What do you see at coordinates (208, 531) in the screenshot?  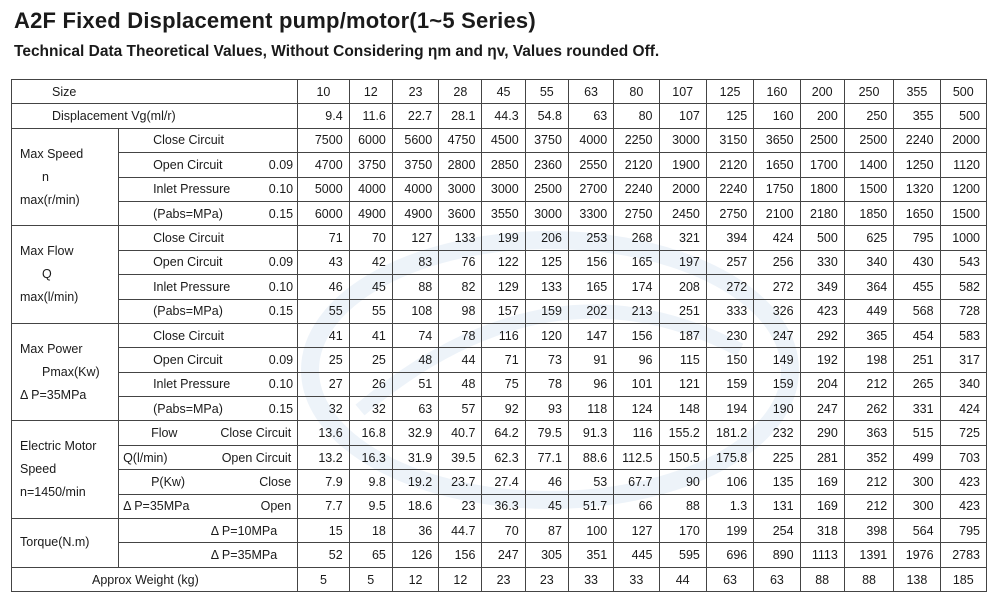 I see `torque-sub-label: Δ P=10MPa` at bounding box center [208, 531].